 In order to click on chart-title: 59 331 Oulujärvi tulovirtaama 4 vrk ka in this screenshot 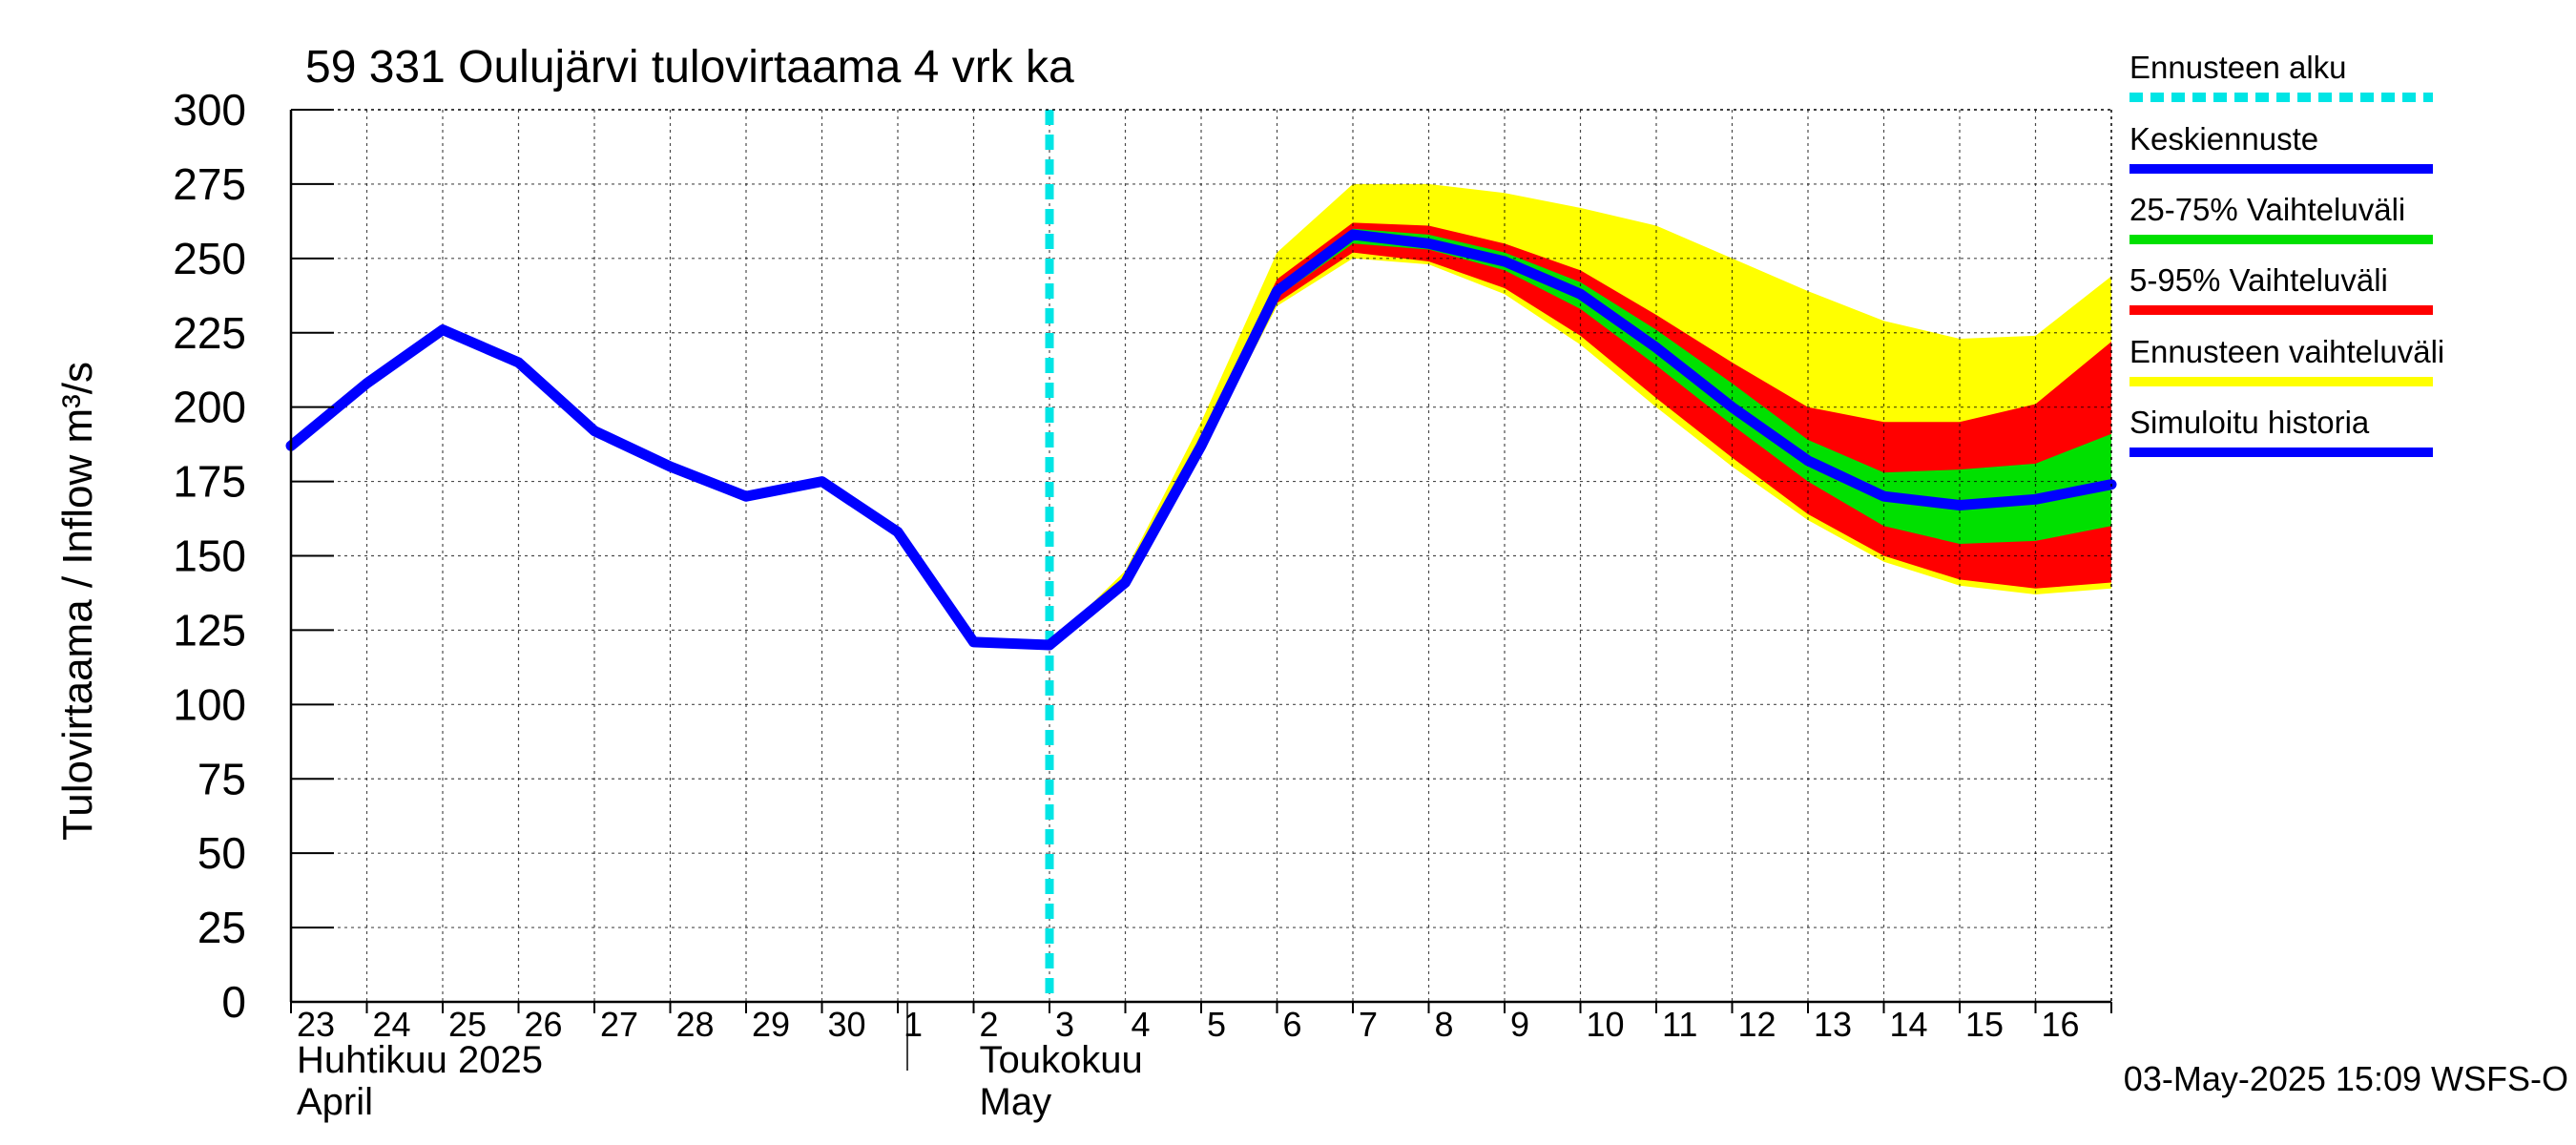, I will do `click(689, 67)`.